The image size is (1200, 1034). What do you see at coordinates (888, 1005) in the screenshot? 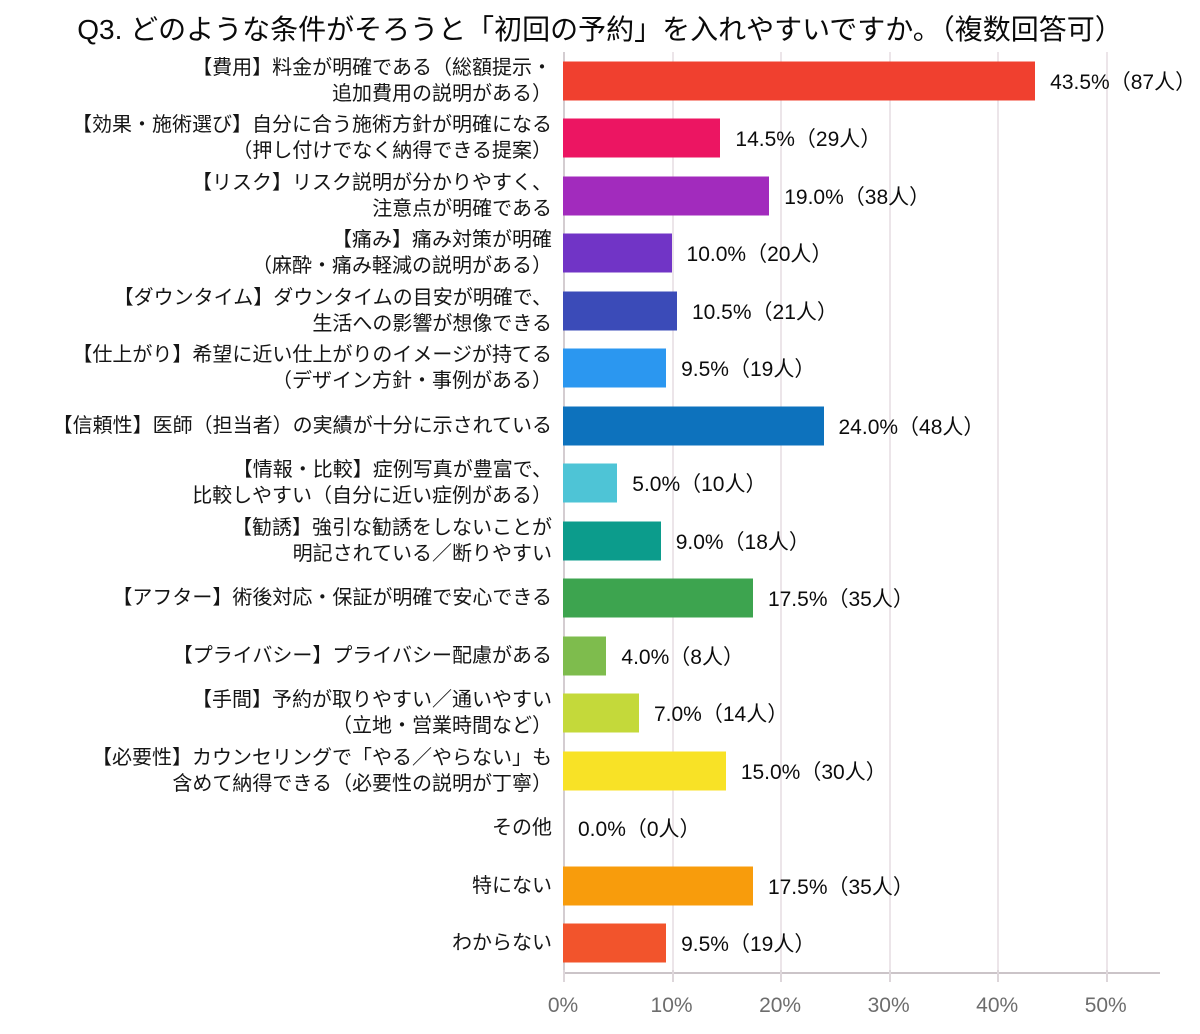
I see `x-axis-tick-label: 30%` at bounding box center [888, 1005].